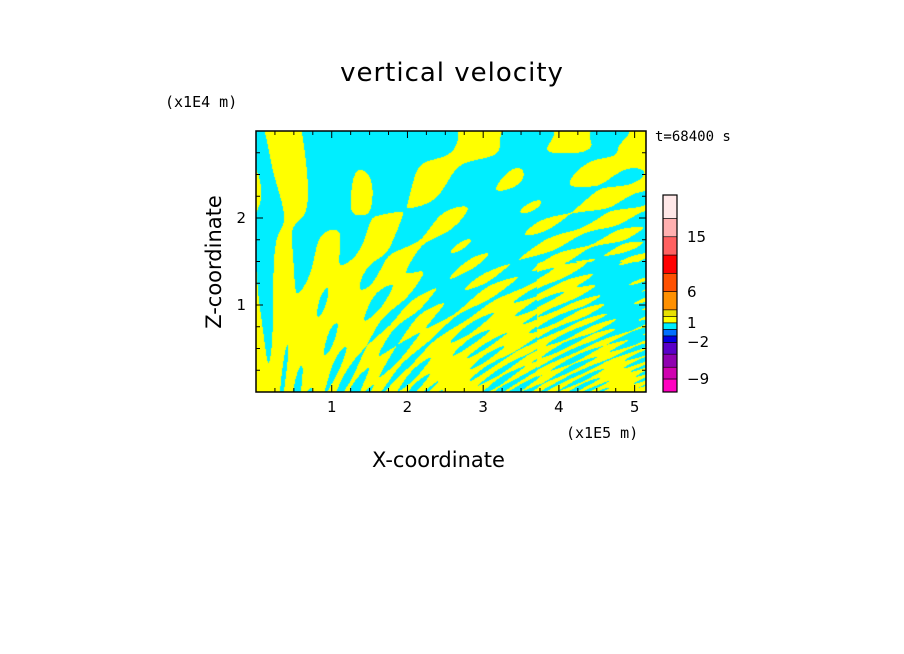  I want to click on colorbar-label: 6, so click(692, 291).